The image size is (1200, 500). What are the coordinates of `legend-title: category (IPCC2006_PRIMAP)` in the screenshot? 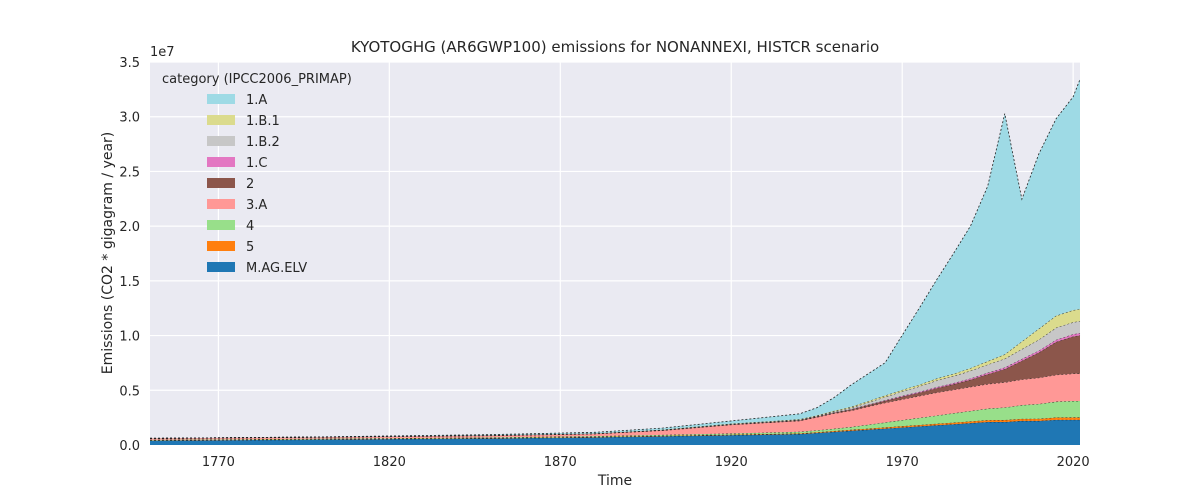 It's located at (257, 79).